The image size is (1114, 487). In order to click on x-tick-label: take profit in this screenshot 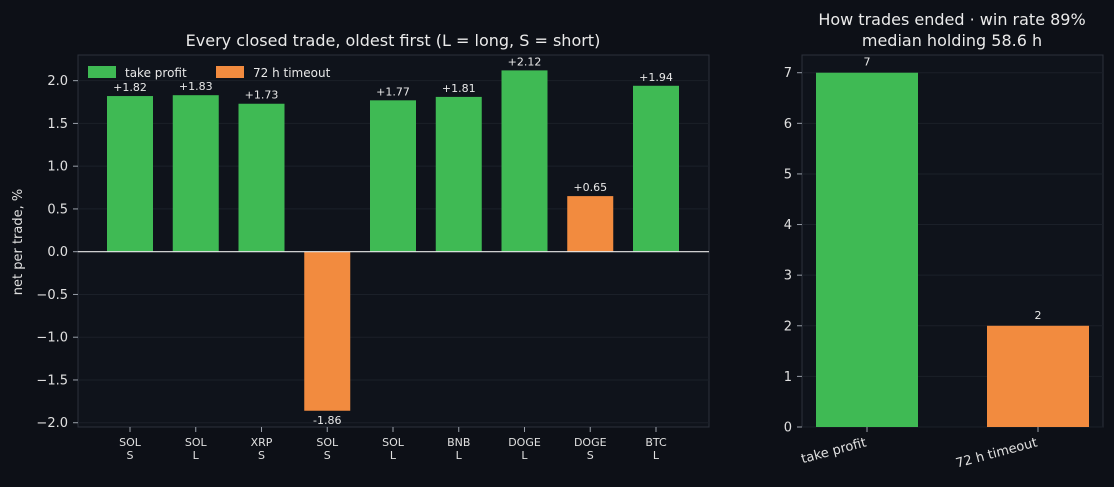, I will do `click(834, 451)`.